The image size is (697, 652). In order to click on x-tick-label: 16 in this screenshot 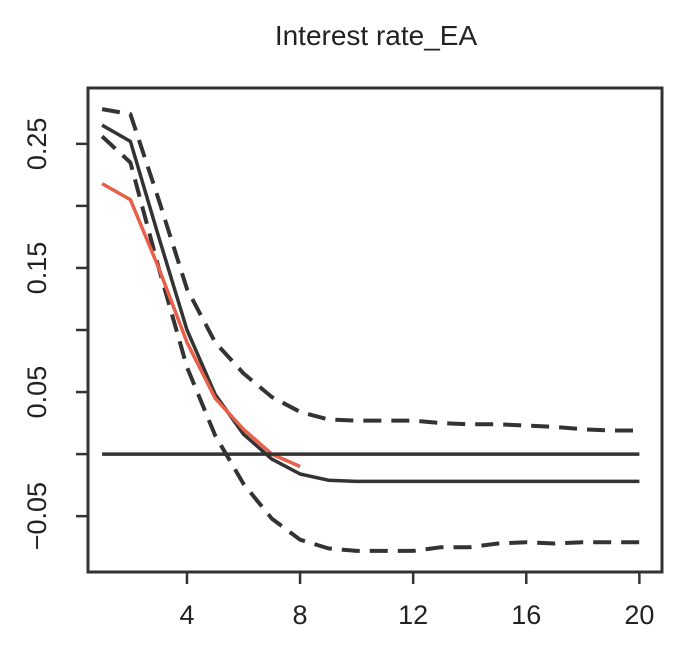, I will do `click(526, 615)`.